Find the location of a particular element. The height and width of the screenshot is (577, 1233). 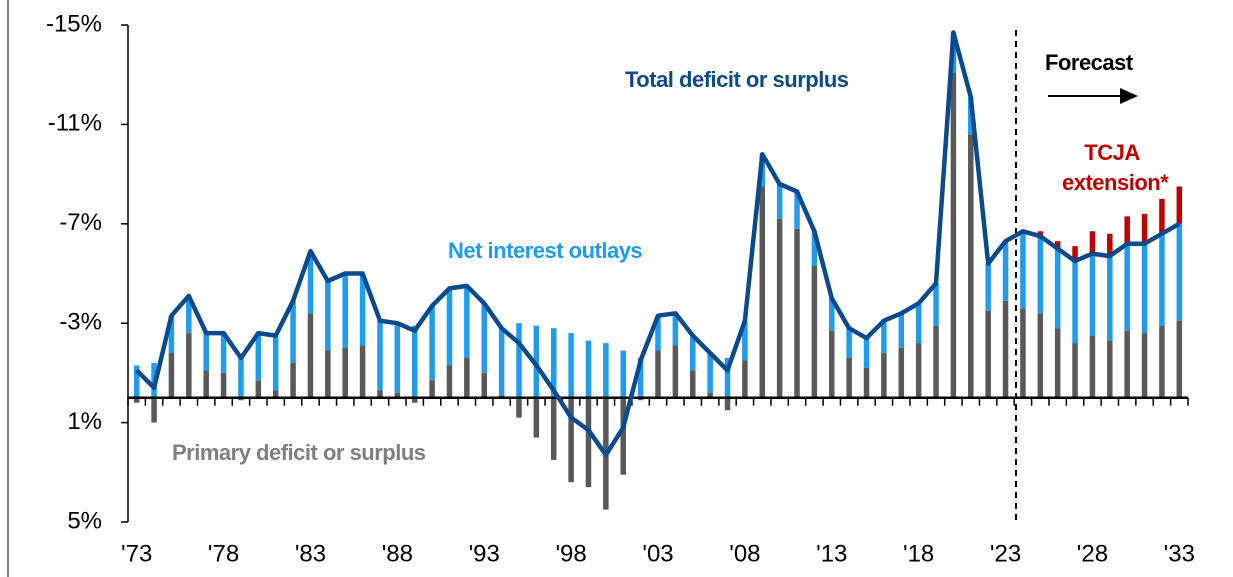

x-tick-label: '93 is located at coordinates (484, 553).